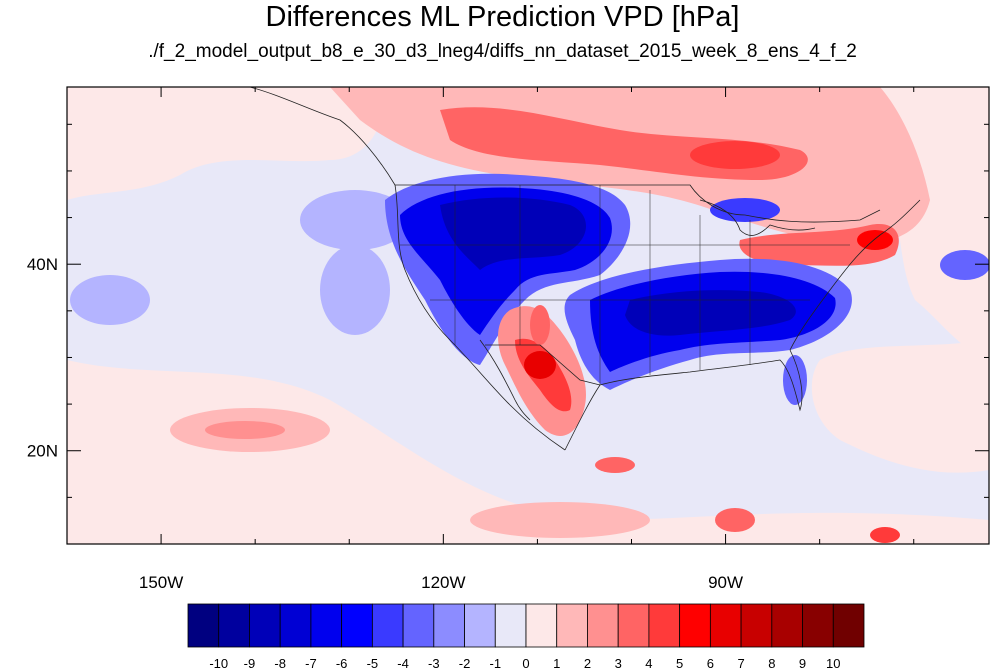 This screenshot has width=1005, height=672. I want to click on us-mexico-border, so click(543, 365).